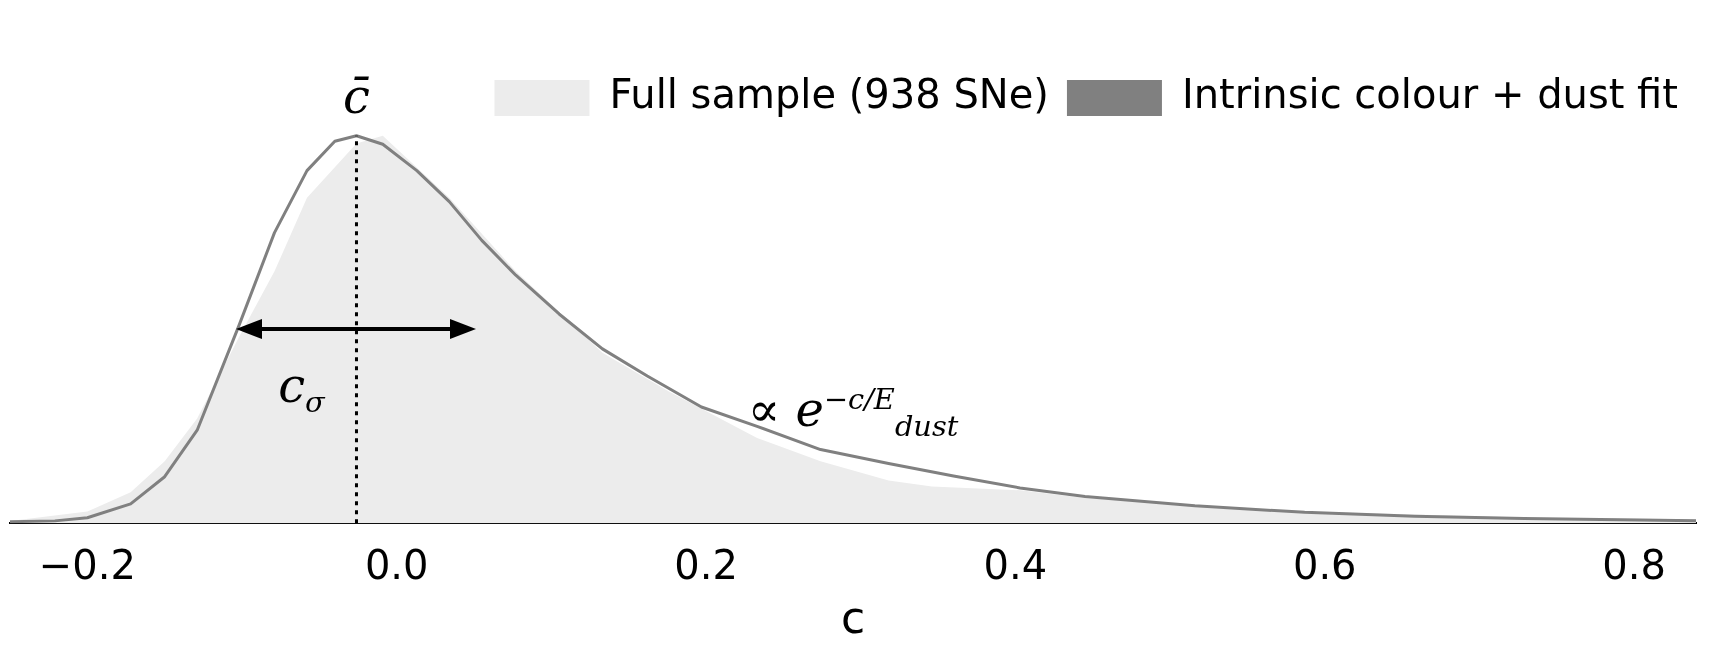 The width and height of the screenshot is (1716, 648). I want to click on legend-label: Intrinsic colour + dust fit, so click(1430, 94).